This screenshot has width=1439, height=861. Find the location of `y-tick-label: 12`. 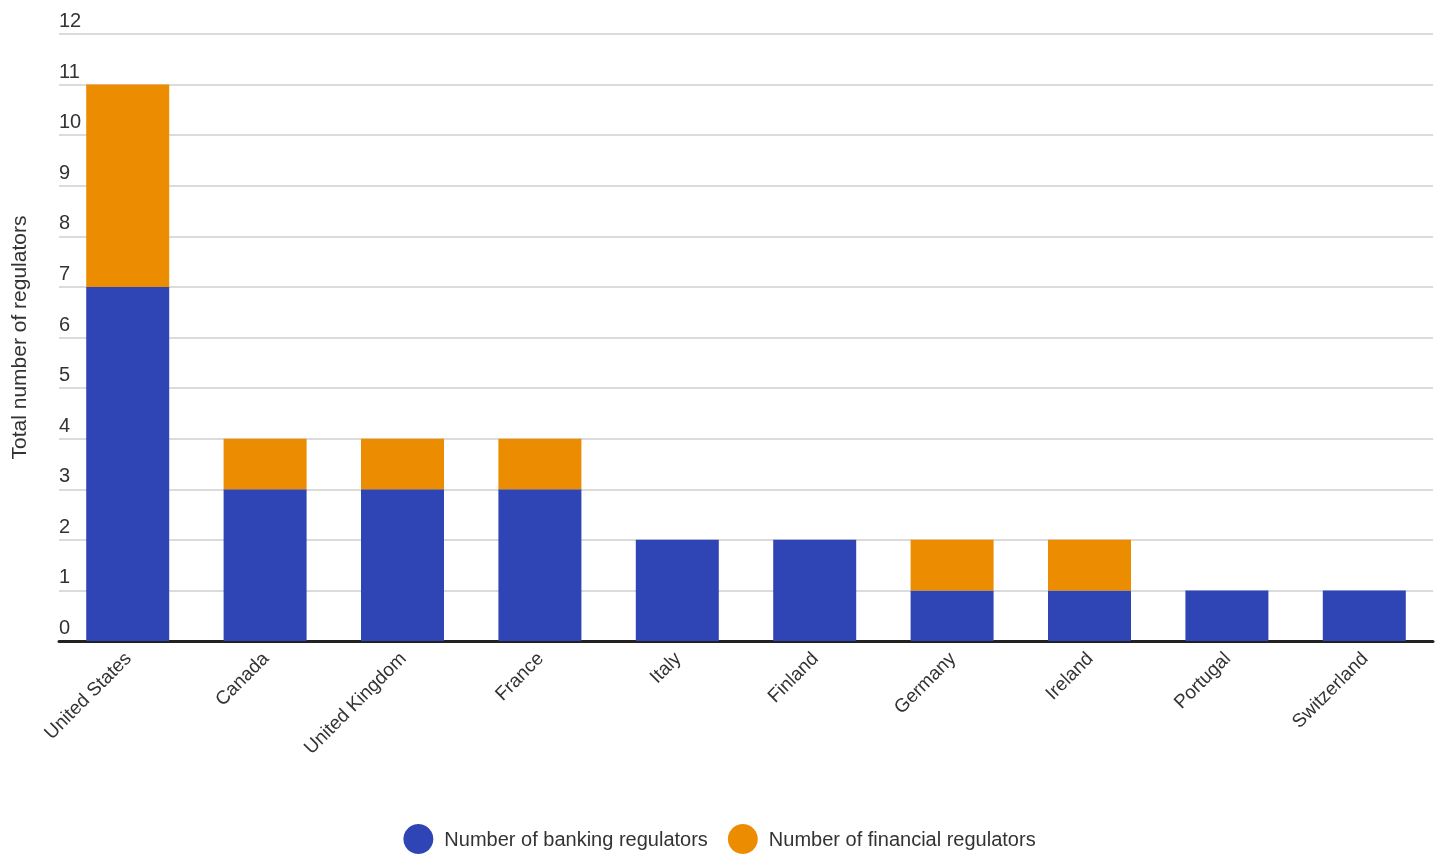

y-tick-label: 12 is located at coordinates (70, 20).